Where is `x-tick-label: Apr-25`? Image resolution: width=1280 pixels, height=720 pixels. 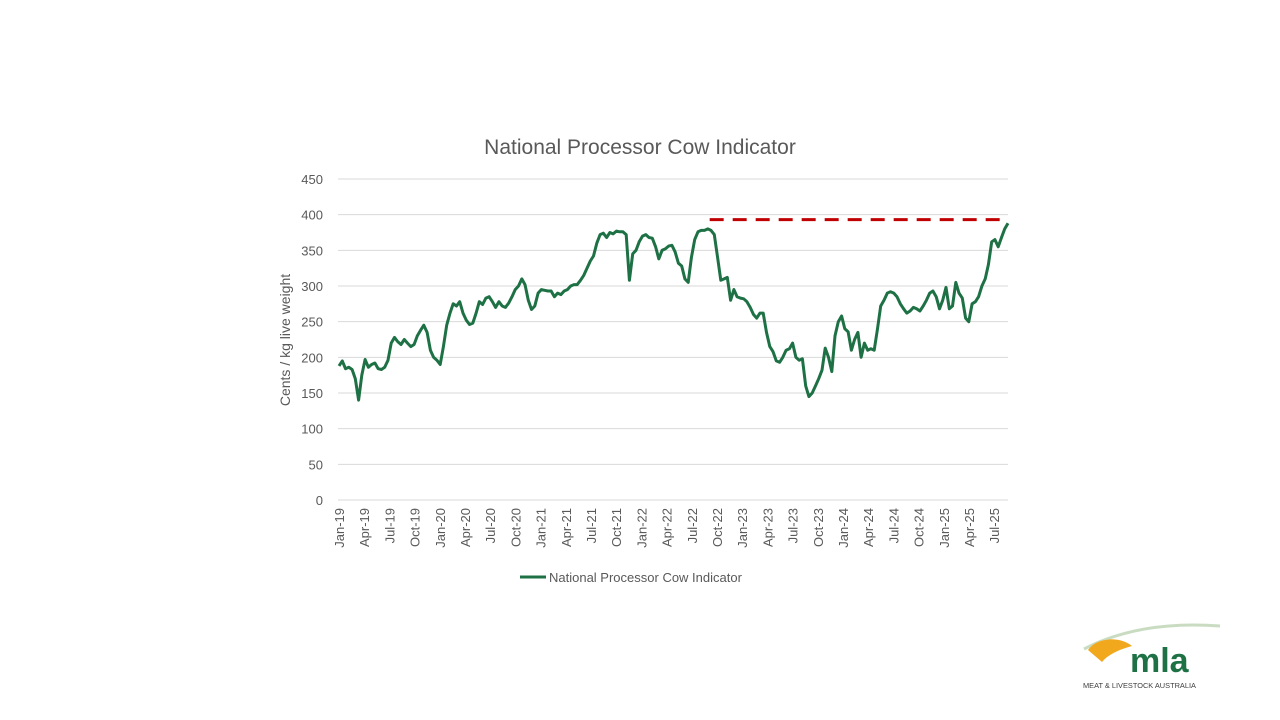
x-tick-label: Apr-25 is located at coordinates (969, 527).